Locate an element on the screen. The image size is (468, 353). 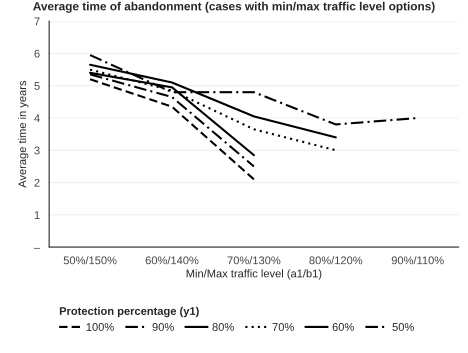
x-tick-label: 90%/110% is located at coordinates (418, 260).